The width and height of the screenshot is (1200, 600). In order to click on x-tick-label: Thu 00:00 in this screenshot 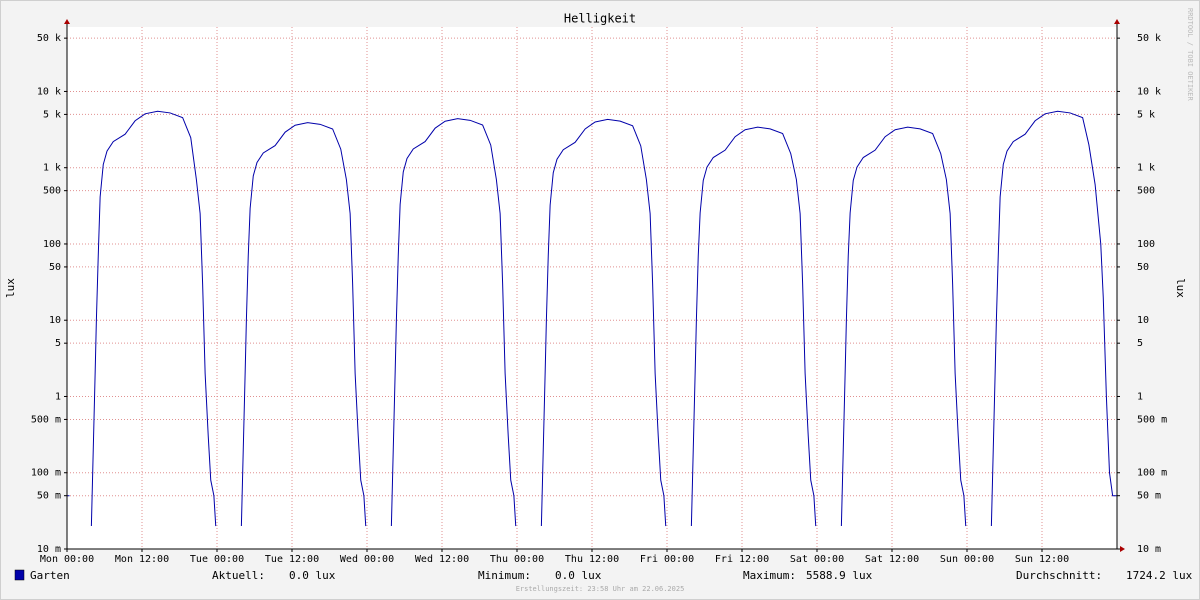, I will do `click(517, 559)`.